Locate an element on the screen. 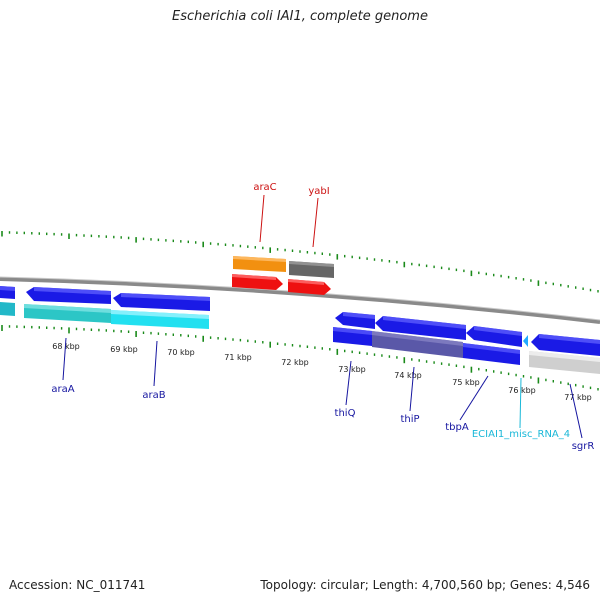  gene-feature-sgrR is located at coordinates (565, 345).